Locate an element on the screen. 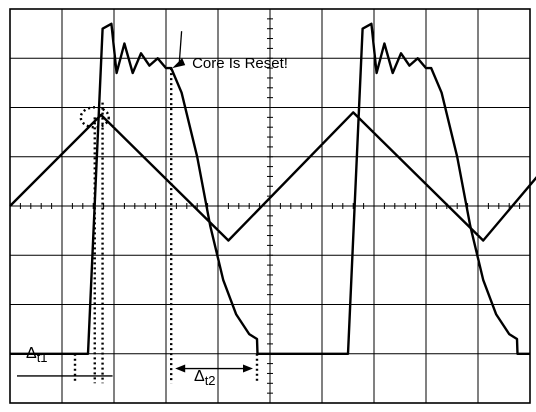 Image resolution: width=536 pixels, height=412 pixels. t1-delta: Δ is located at coordinates (31, 353).